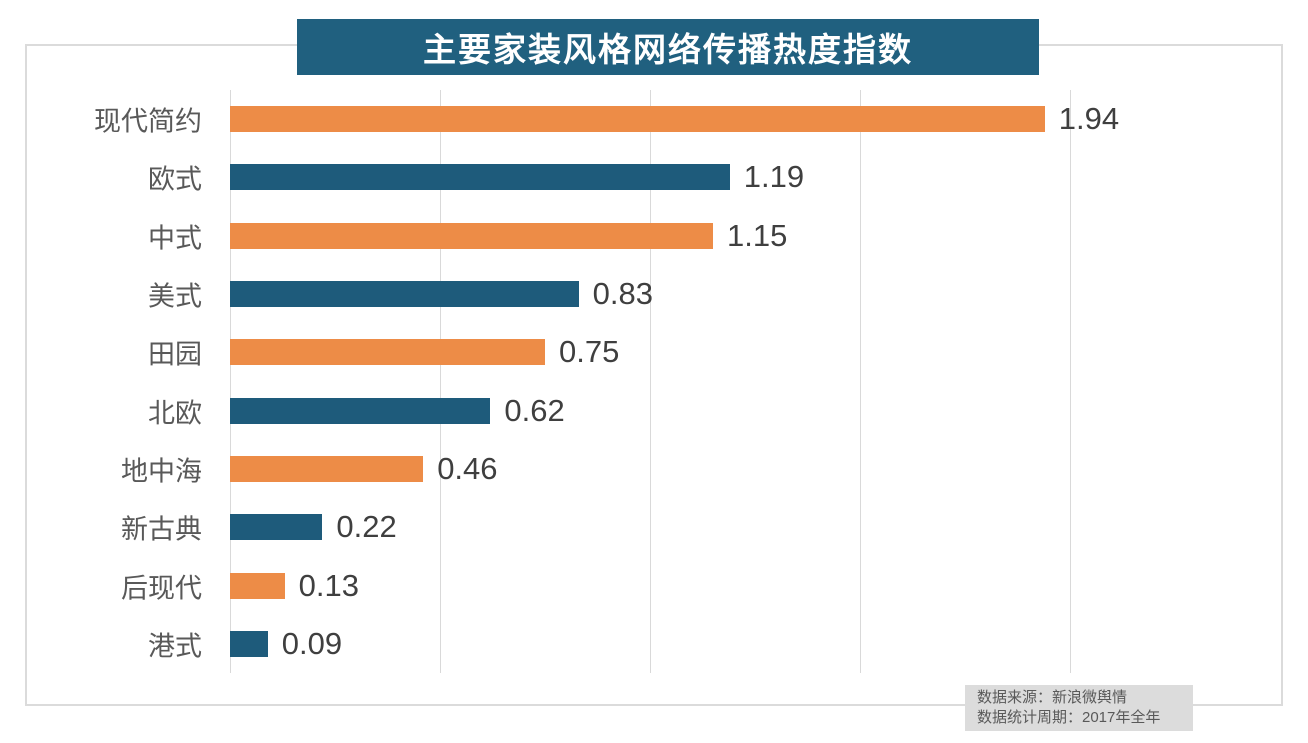 Image resolution: width=1308 pixels, height=743 pixels. Describe the element at coordinates (1089, 119) in the screenshot. I see `value-label-0: 1.94` at that location.